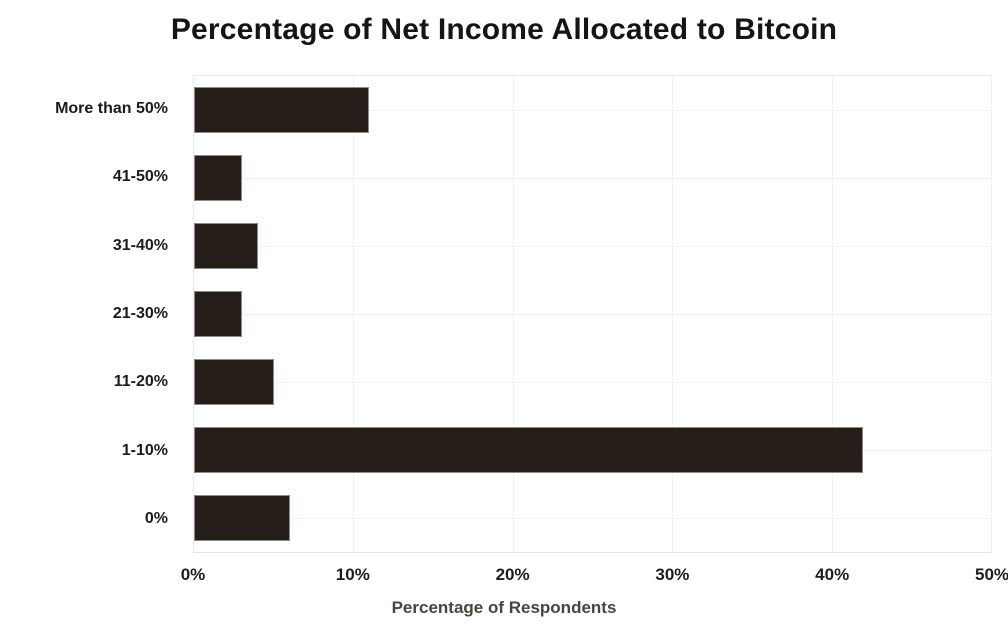  I want to click on y-tick-label: 21-30%, so click(140, 313).